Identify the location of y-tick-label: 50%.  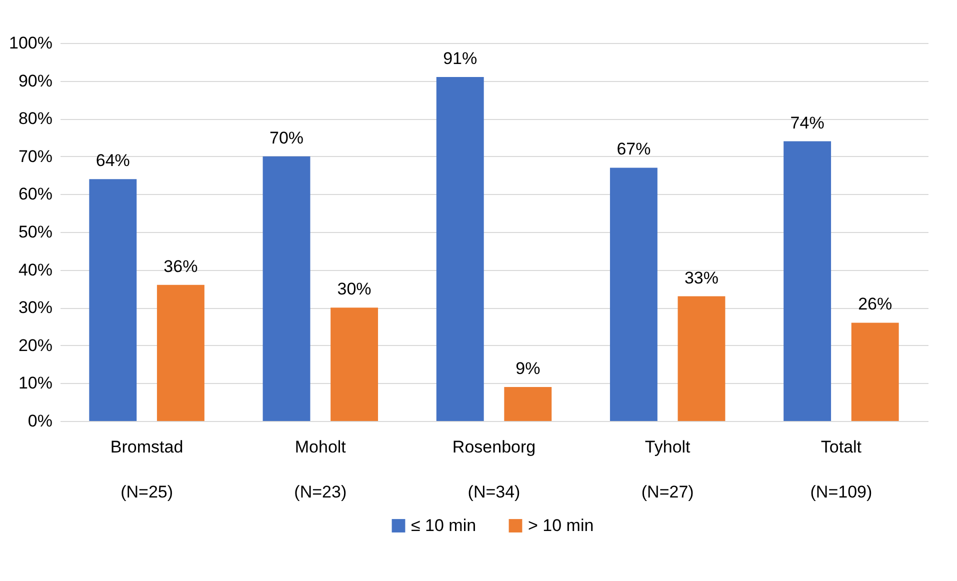
(35, 232).